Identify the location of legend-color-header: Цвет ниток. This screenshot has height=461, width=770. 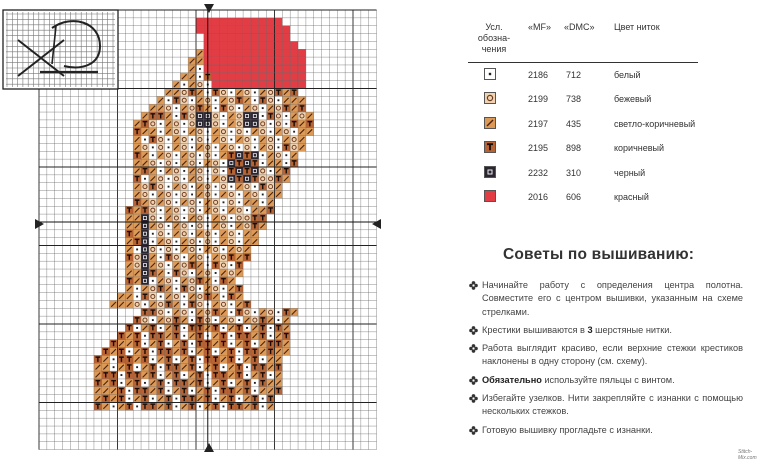
(637, 27).